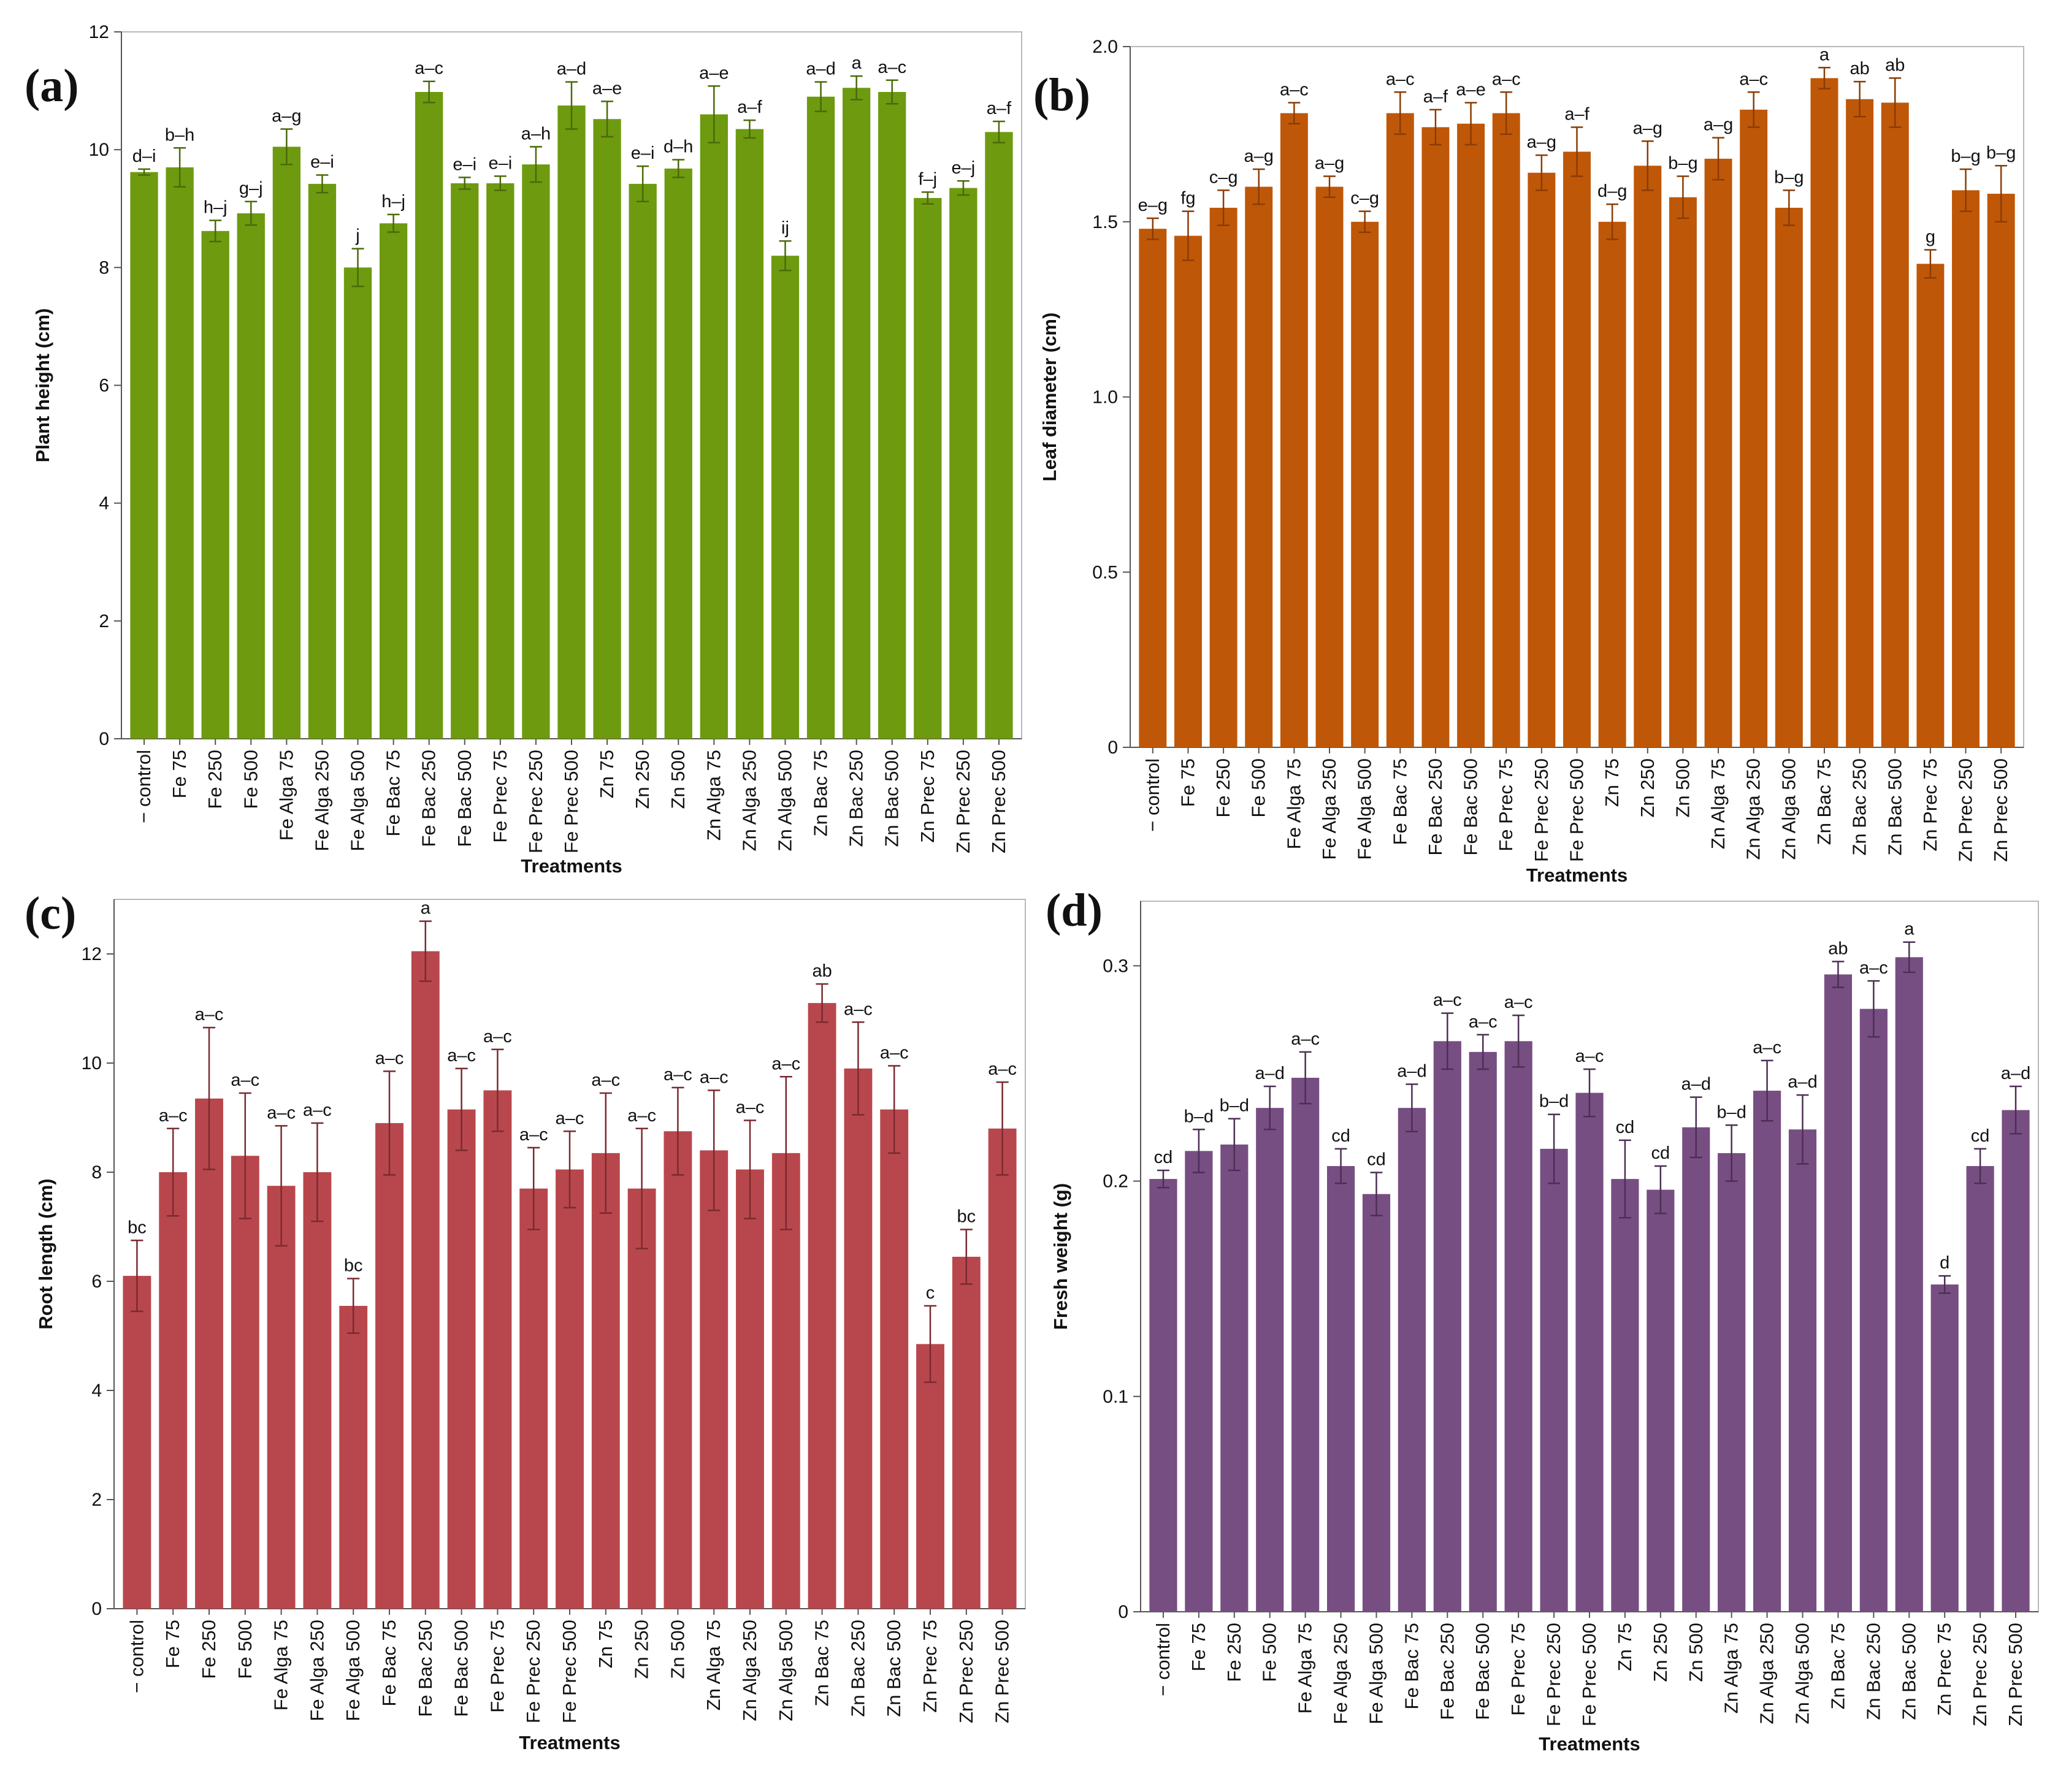 This screenshot has height=1792, width=2058. Describe the element at coordinates (1577, 810) in the screenshot. I see `x-tick-label: Fe Prec 500` at that location.